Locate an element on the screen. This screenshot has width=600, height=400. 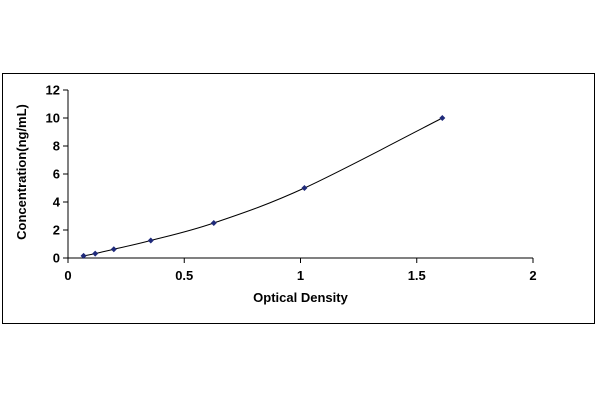
x-tick-label: 1 is located at coordinates (300, 275).